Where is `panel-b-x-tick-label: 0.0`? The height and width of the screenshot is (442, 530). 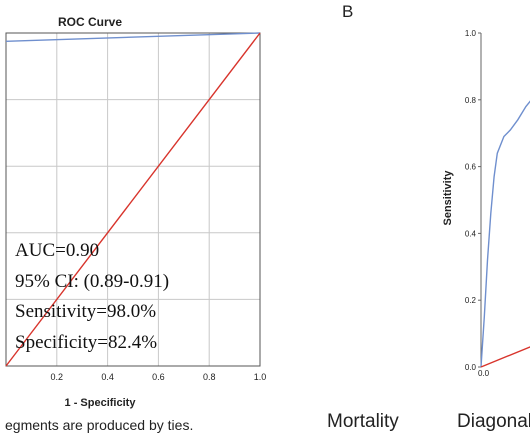
panel-b-x-tick-label: 0.0 is located at coordinates (484, 373).